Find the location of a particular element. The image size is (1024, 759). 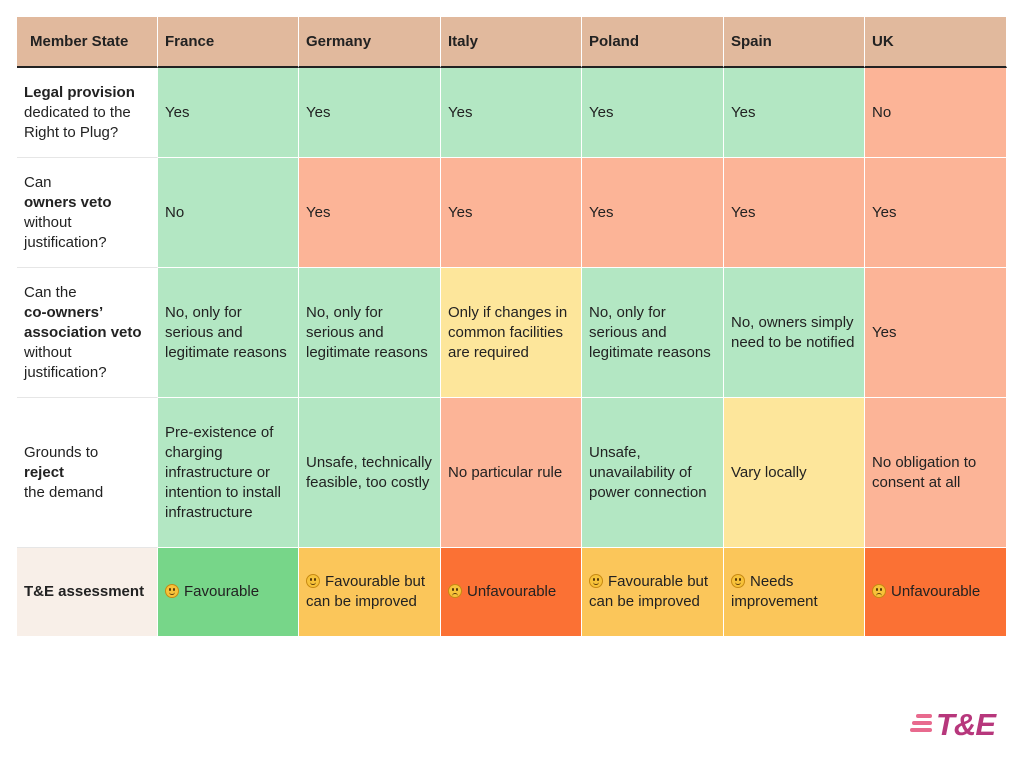

row-label: Grounds to reject the demand is located at coordinates (87, 473).